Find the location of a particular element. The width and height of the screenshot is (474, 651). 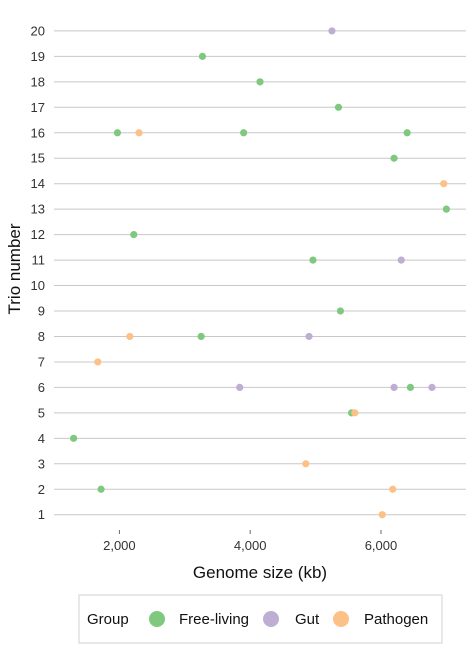

y-tick-label: 4 is located at coordinates (41, 438).